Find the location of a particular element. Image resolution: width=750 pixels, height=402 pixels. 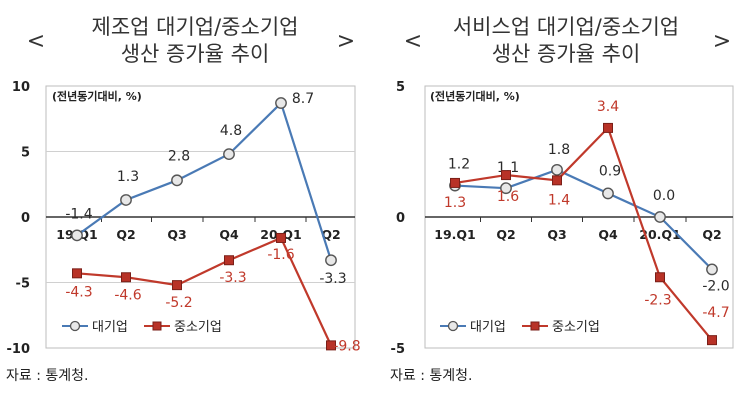

data-label-large-firms: 1.2 is located at coordinates (459, 165).